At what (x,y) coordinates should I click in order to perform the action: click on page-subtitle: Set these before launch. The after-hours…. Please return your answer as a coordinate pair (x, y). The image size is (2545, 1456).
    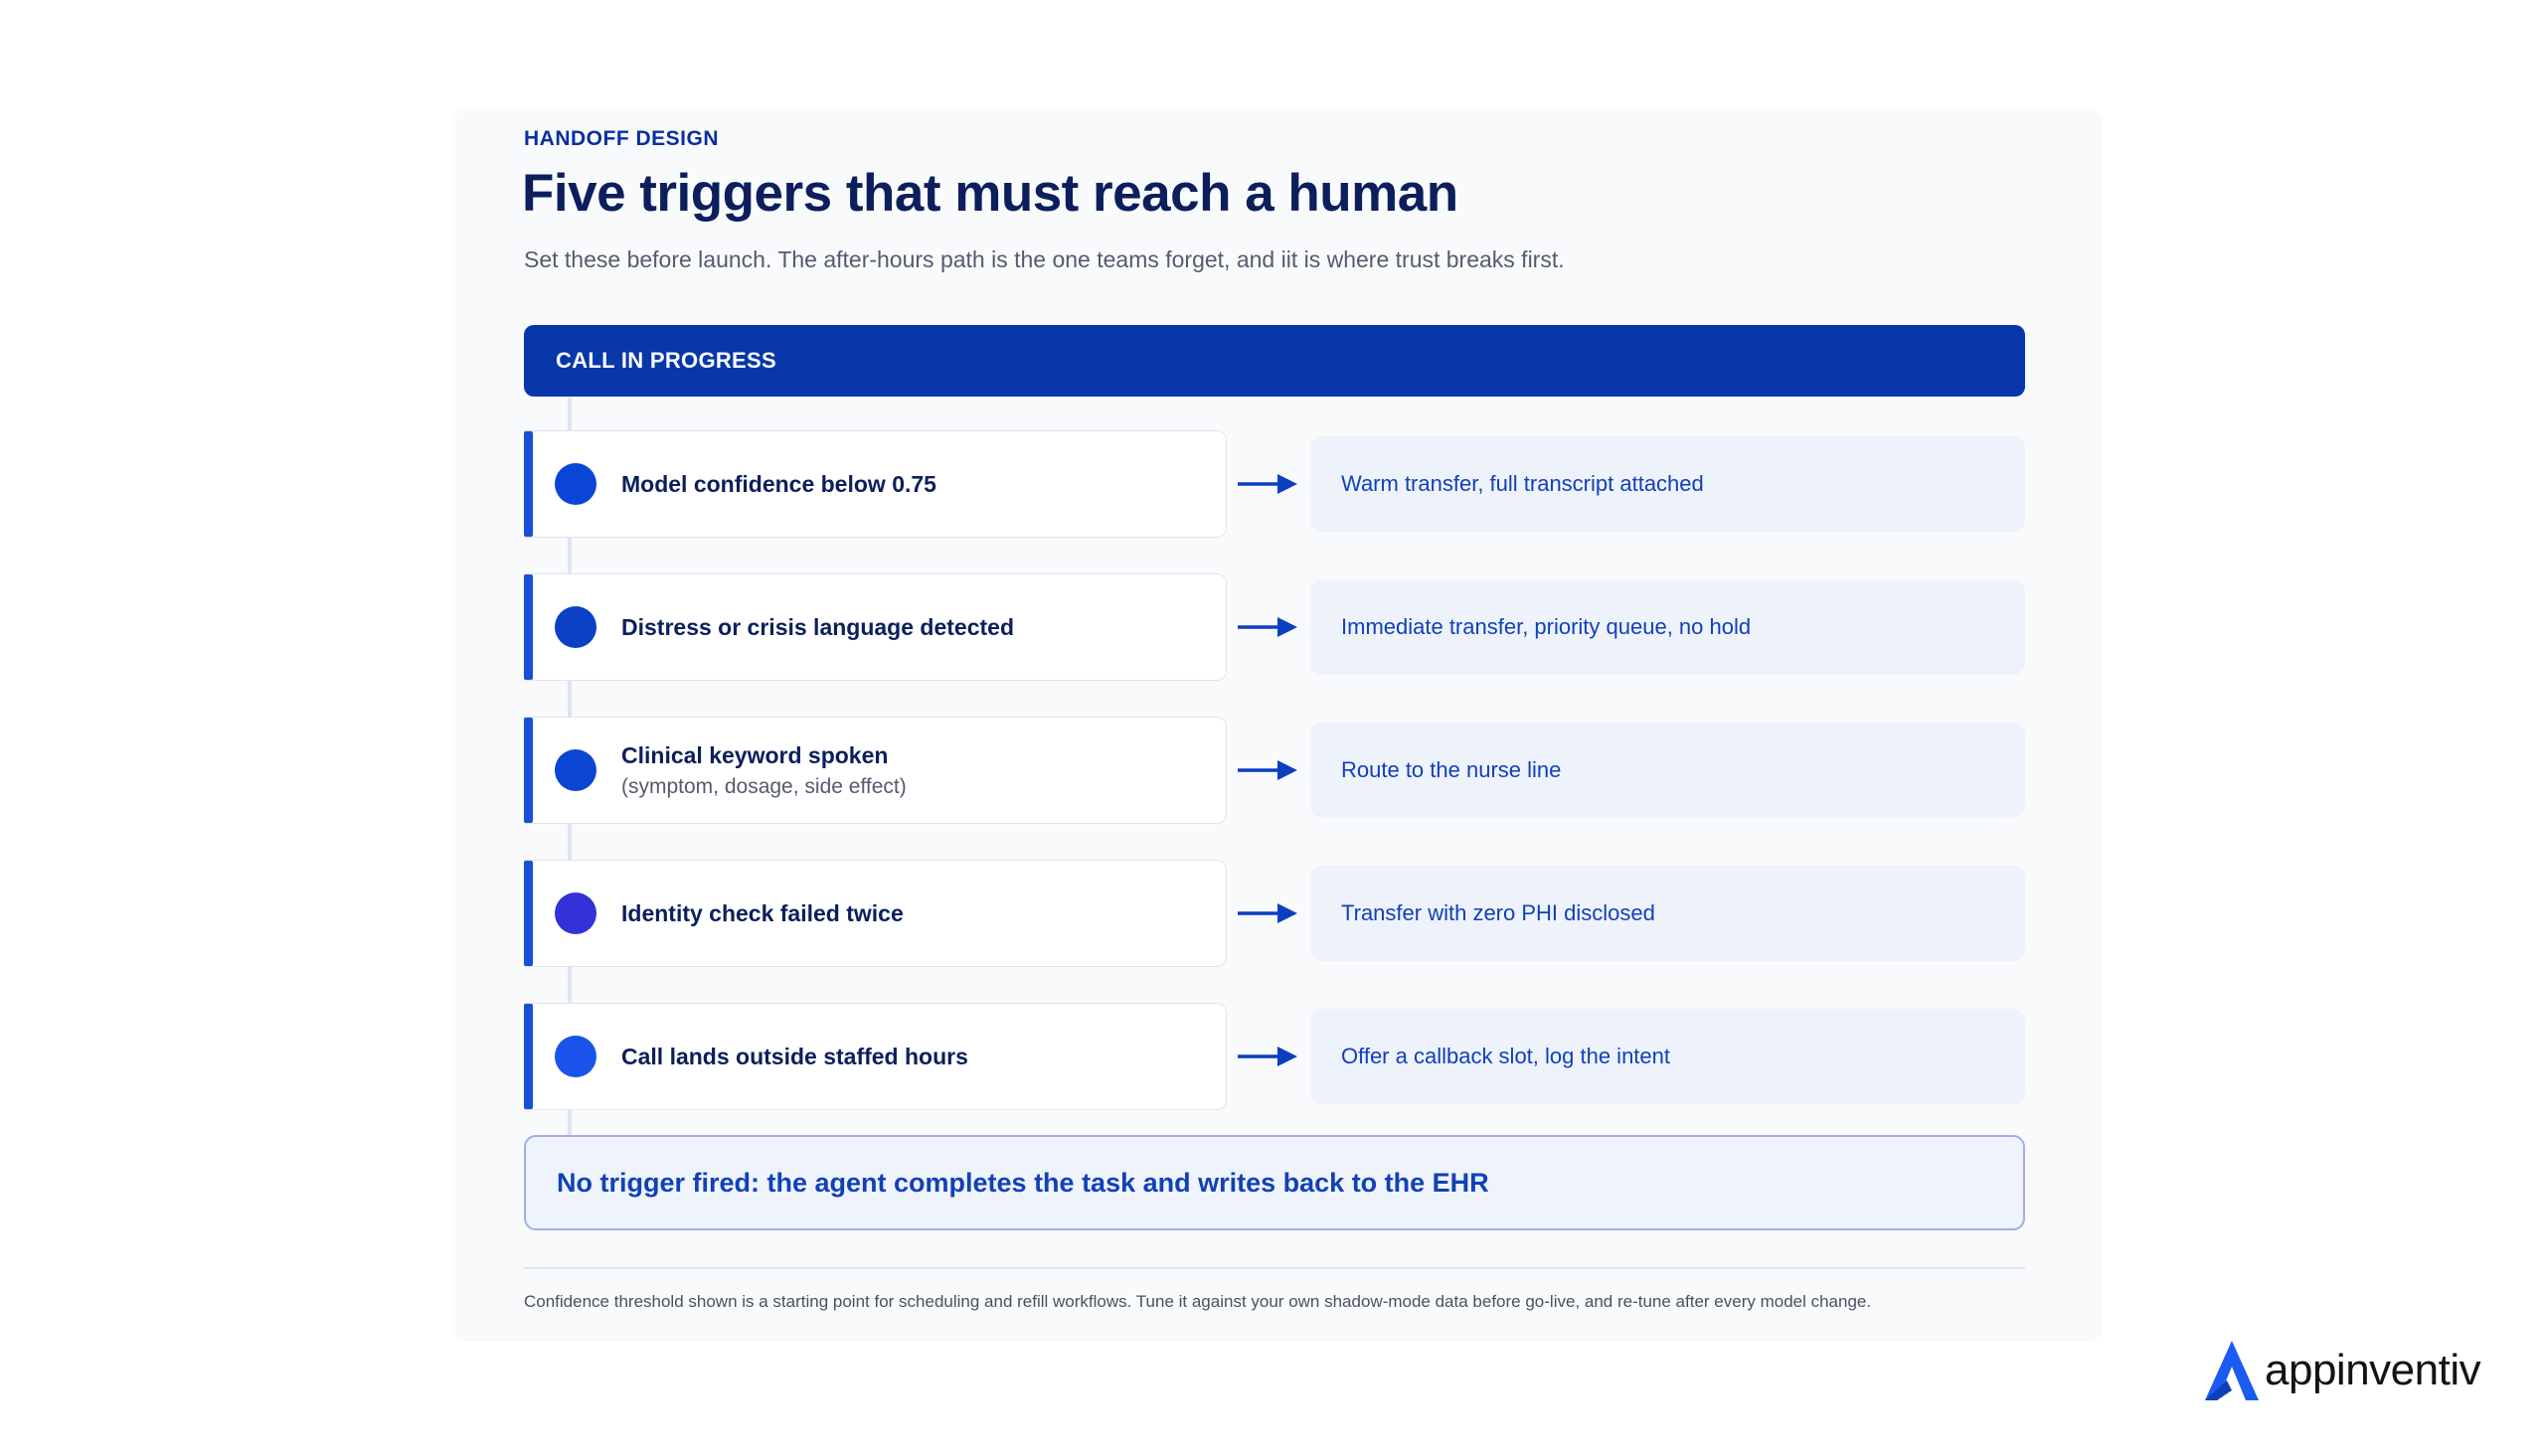
    Looking at the image, I should click on (1044, 259).